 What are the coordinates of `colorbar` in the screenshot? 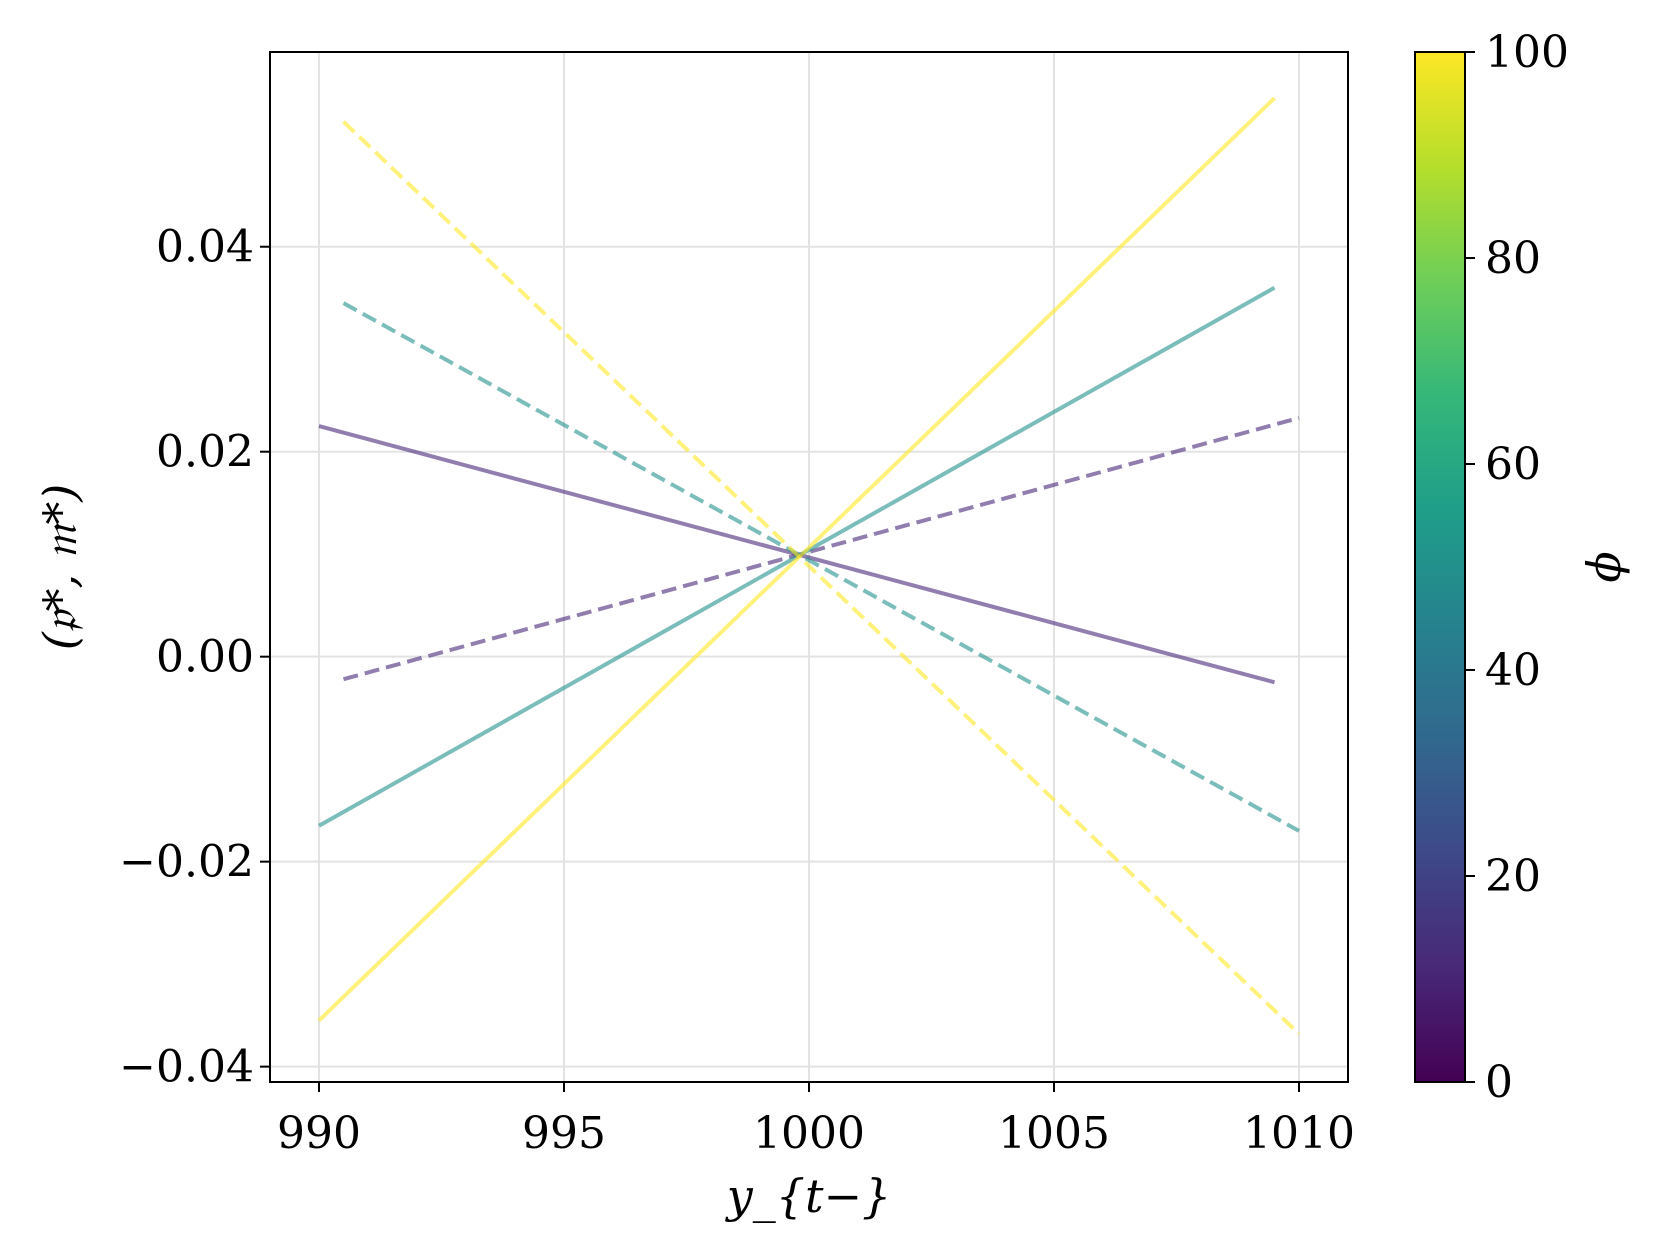 It's located at (1440, 567).